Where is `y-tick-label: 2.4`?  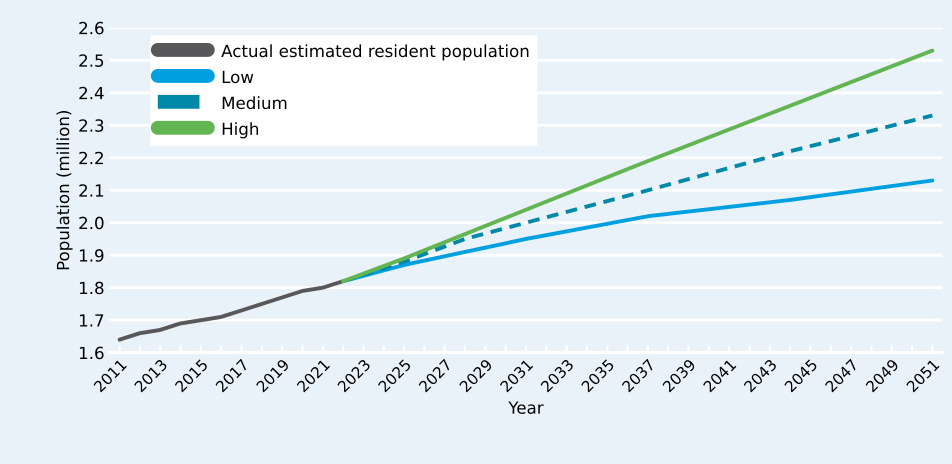 y-tick-label: 2.4 is located at coordinates (91, 93).